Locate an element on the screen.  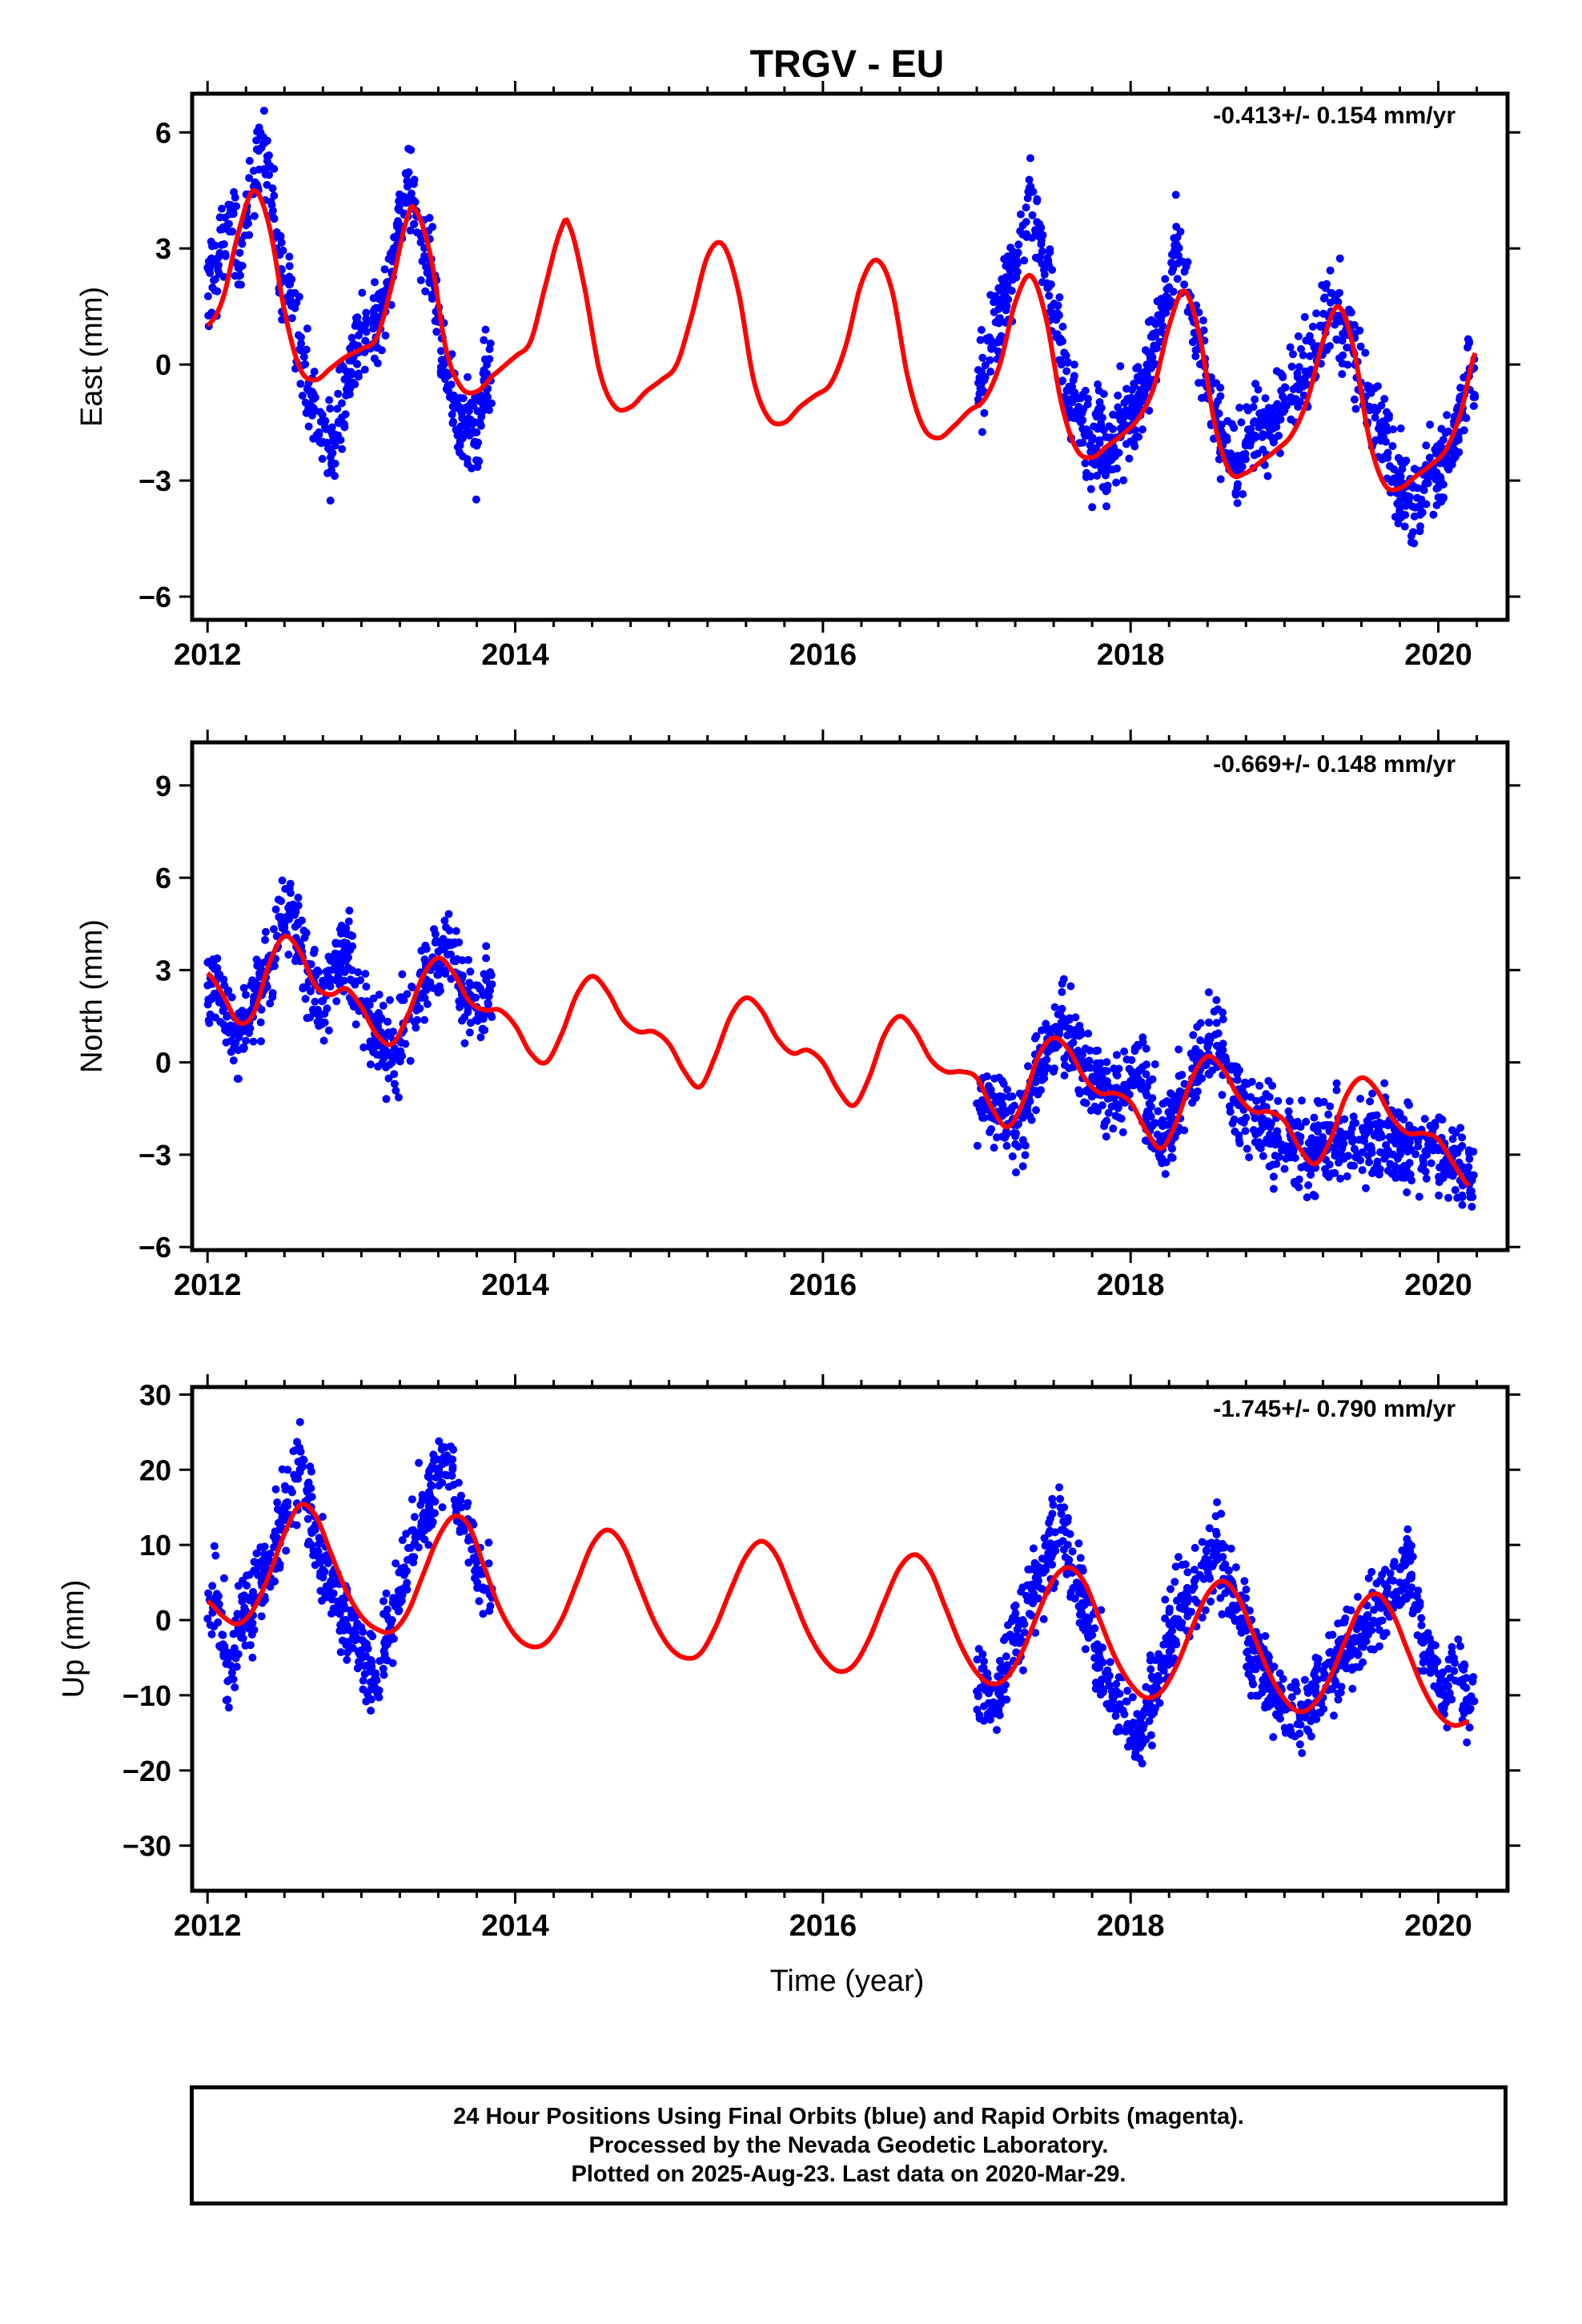
velocity-annotation: -0.669+/- 0.148 mm/yr is located at coordinates (1334, 764).